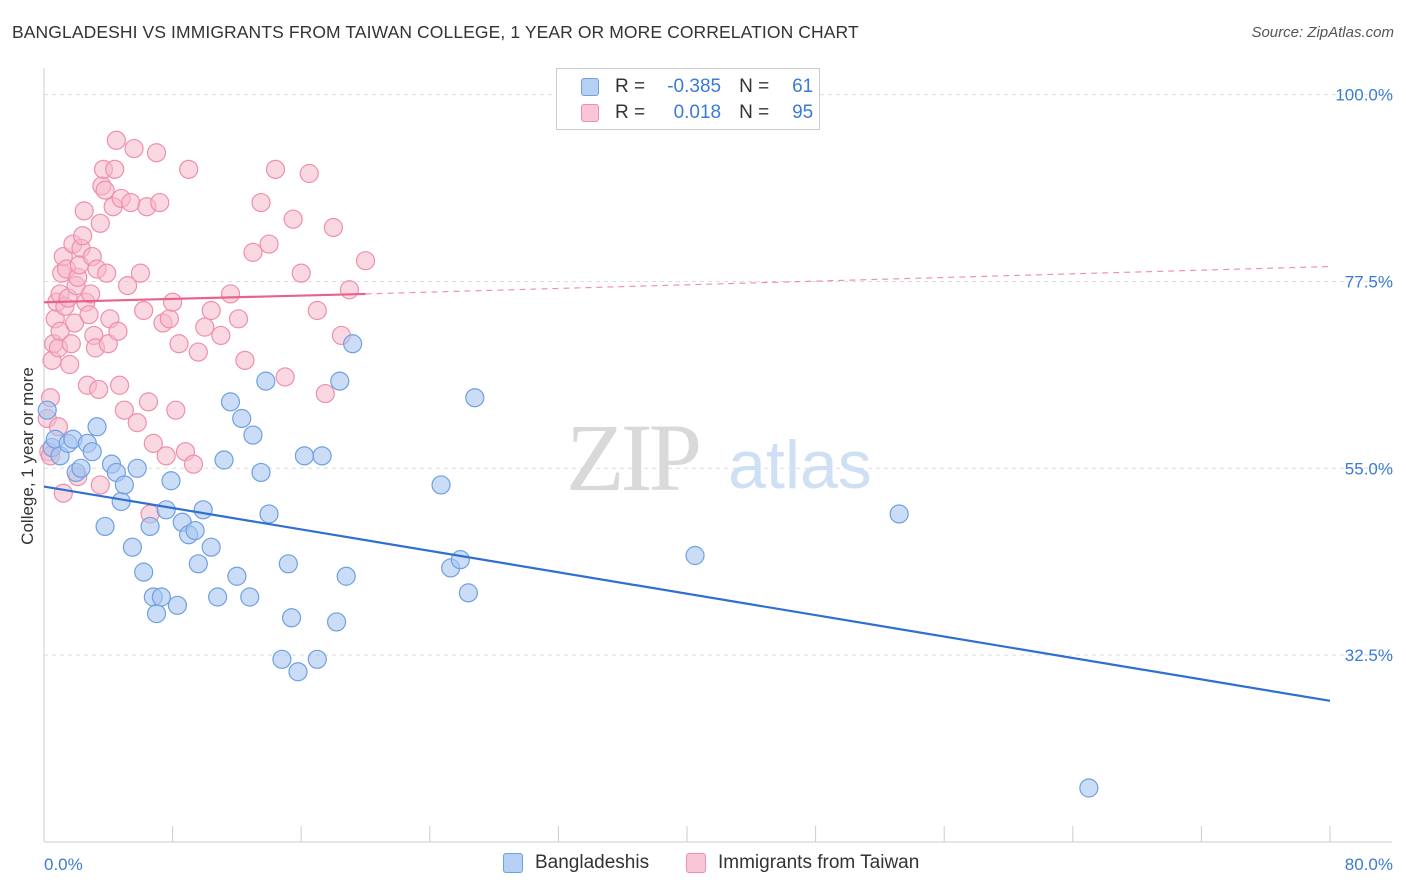 The width and height of the screenshot is (1406, 892). Describe the element at coordinates (1322, 32) in the screenshot. I see `source-note: Source: ZipAtlas.com` at that location.